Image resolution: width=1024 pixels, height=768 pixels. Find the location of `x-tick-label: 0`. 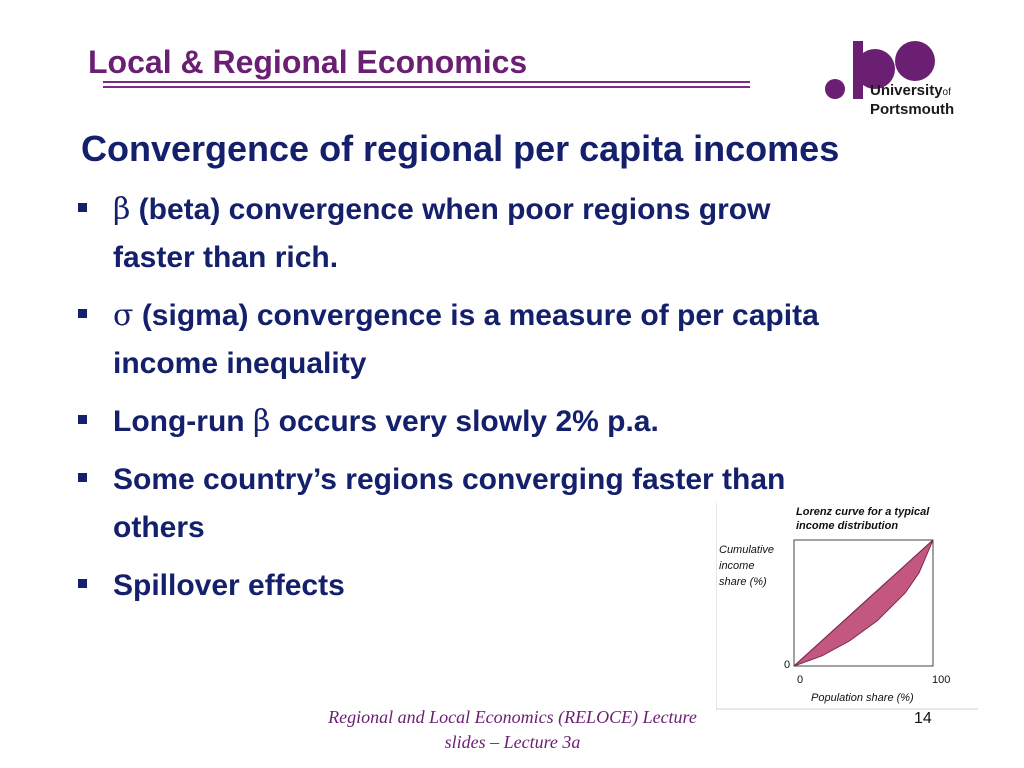

x-tick-label: 0 is located at coordinates (800, 680).